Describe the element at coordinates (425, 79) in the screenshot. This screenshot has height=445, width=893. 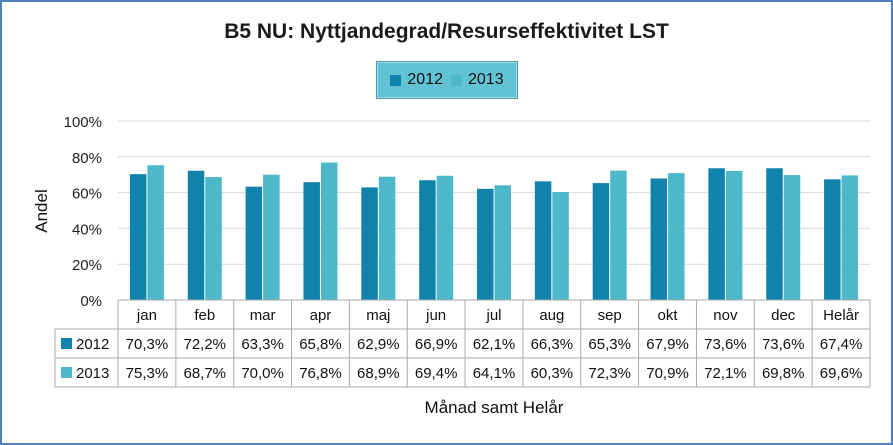
I see `legend-label-2012: 2012` at that location.